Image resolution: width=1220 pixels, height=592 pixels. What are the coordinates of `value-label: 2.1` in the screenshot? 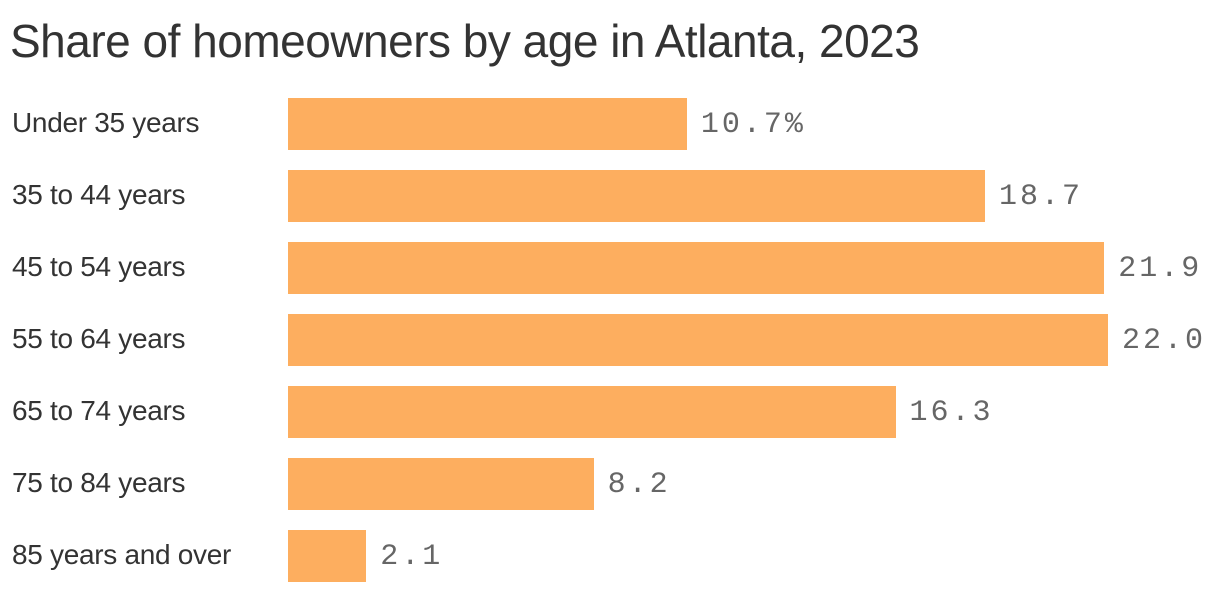 It's located at (412, 557).